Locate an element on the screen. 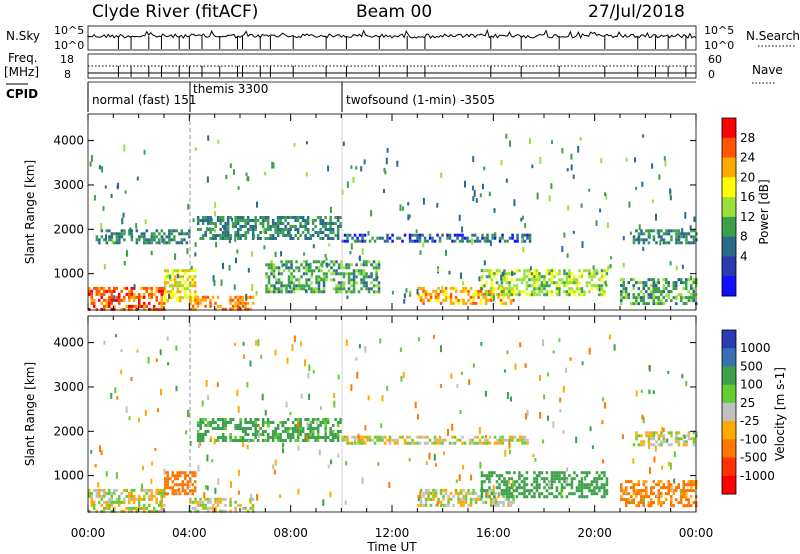 This screenshot has width=800, height=554. velocity-colorbar-title: Velocity [m s-1] is located at coordinates (780, 414).